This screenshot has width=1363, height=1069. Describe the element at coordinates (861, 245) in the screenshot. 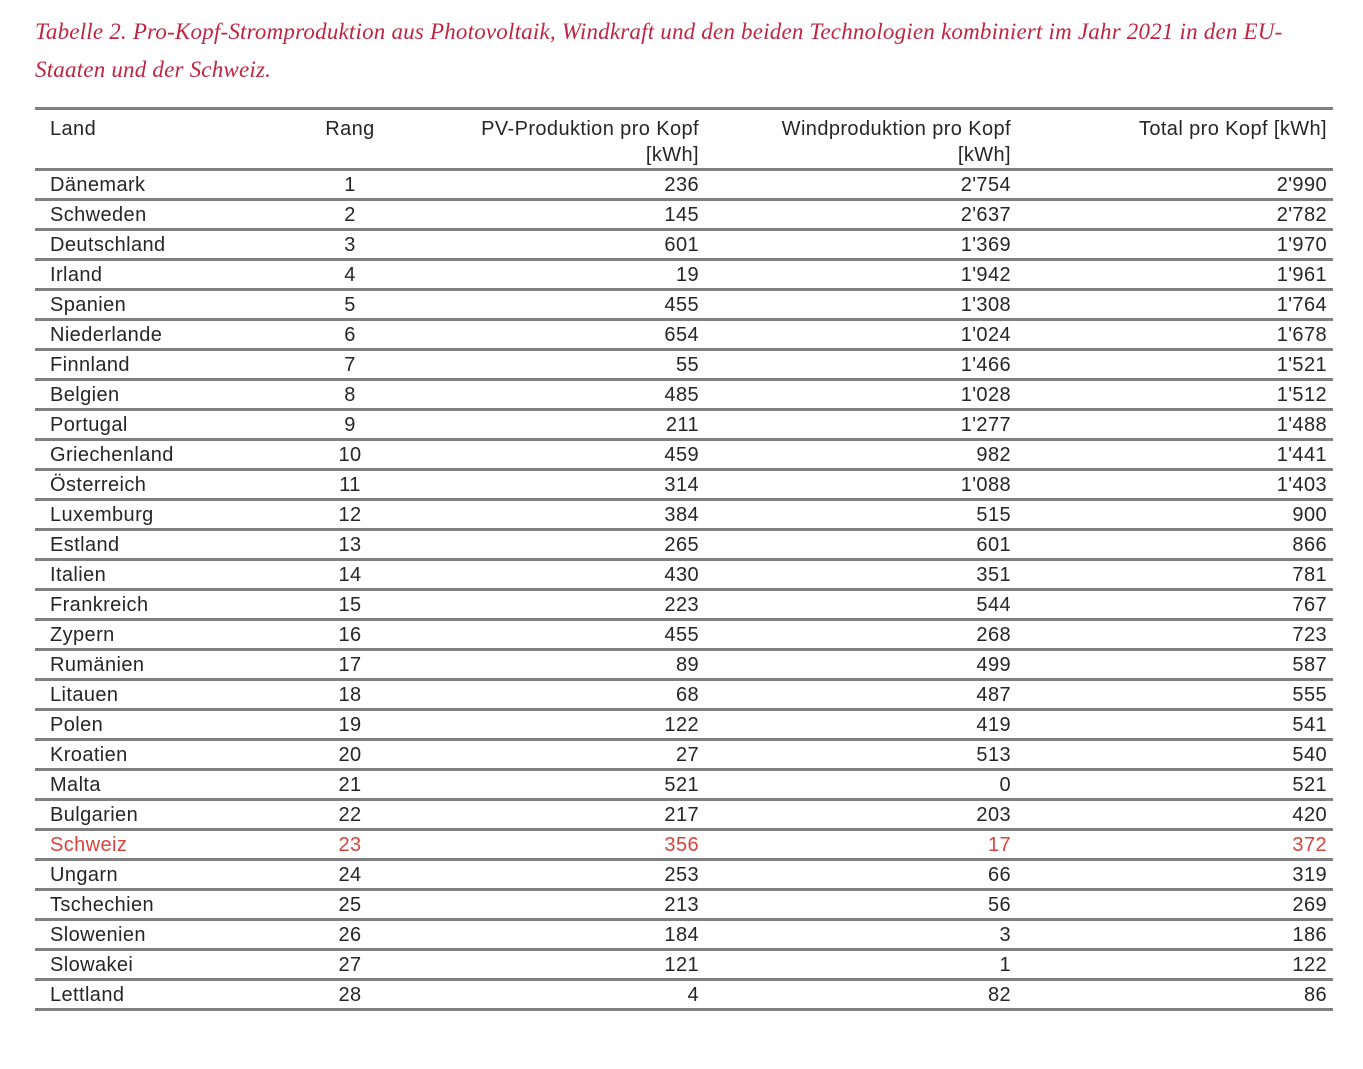

I see `cell-wind: 1'369` at that location.